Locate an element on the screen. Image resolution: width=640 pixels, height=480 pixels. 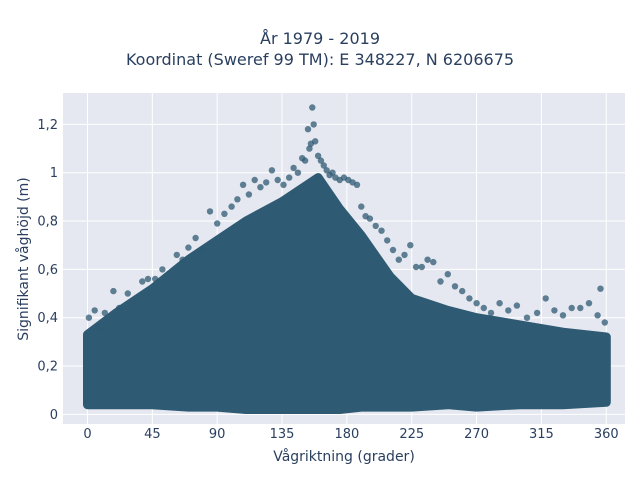
y-tick-label: 0 is located at coordinates (54, 415).